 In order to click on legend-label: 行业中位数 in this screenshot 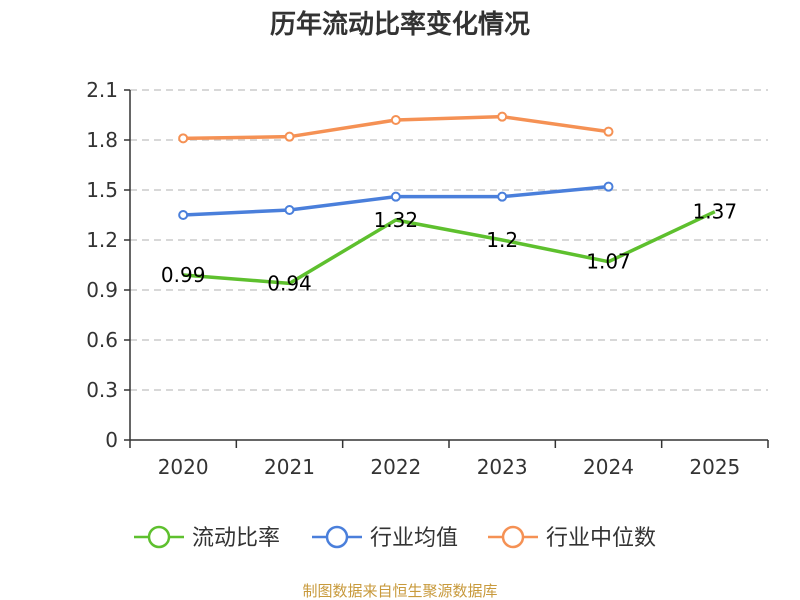, I will do `click(601, 538)`.